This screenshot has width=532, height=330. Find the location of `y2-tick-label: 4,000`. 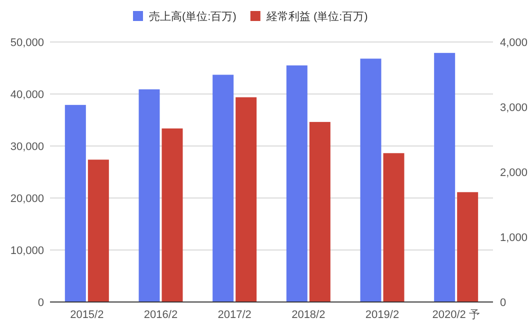

y2-tick-label: 4,000 is located at coordinates (514, 43).